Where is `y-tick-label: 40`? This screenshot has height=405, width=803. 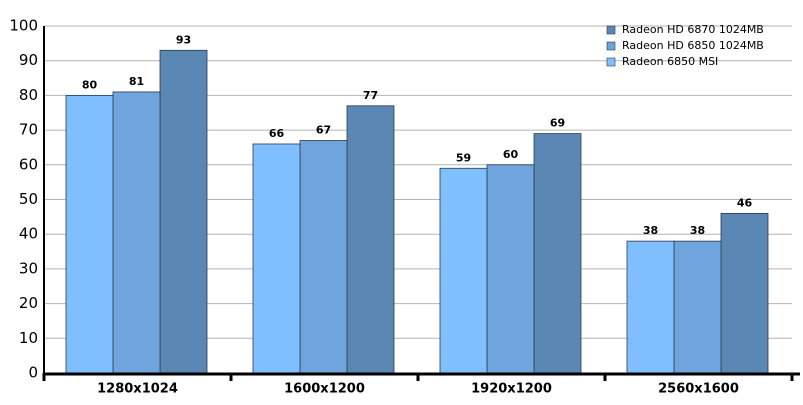
y-tick-label: 40 is located at coordinates (28, 234).